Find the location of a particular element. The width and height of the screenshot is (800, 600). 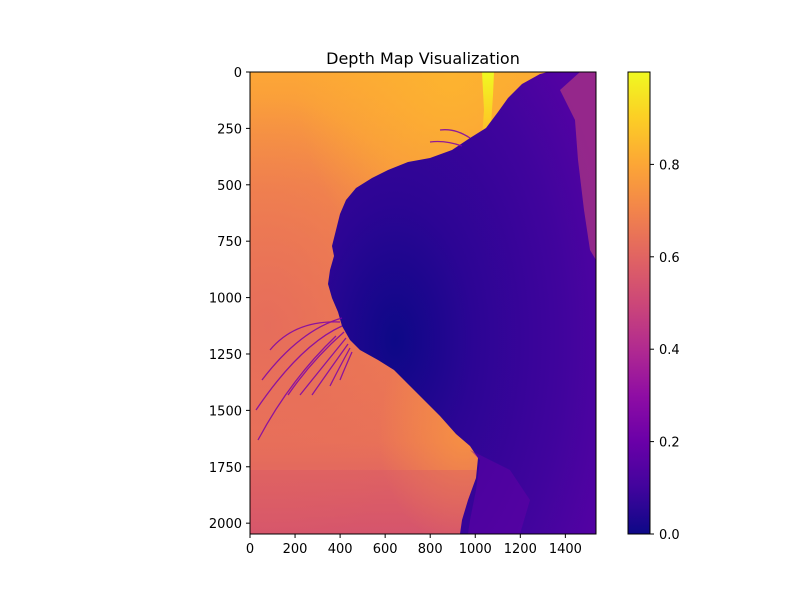

y-tick-label: 1000 is located at coordinates (225, 299).